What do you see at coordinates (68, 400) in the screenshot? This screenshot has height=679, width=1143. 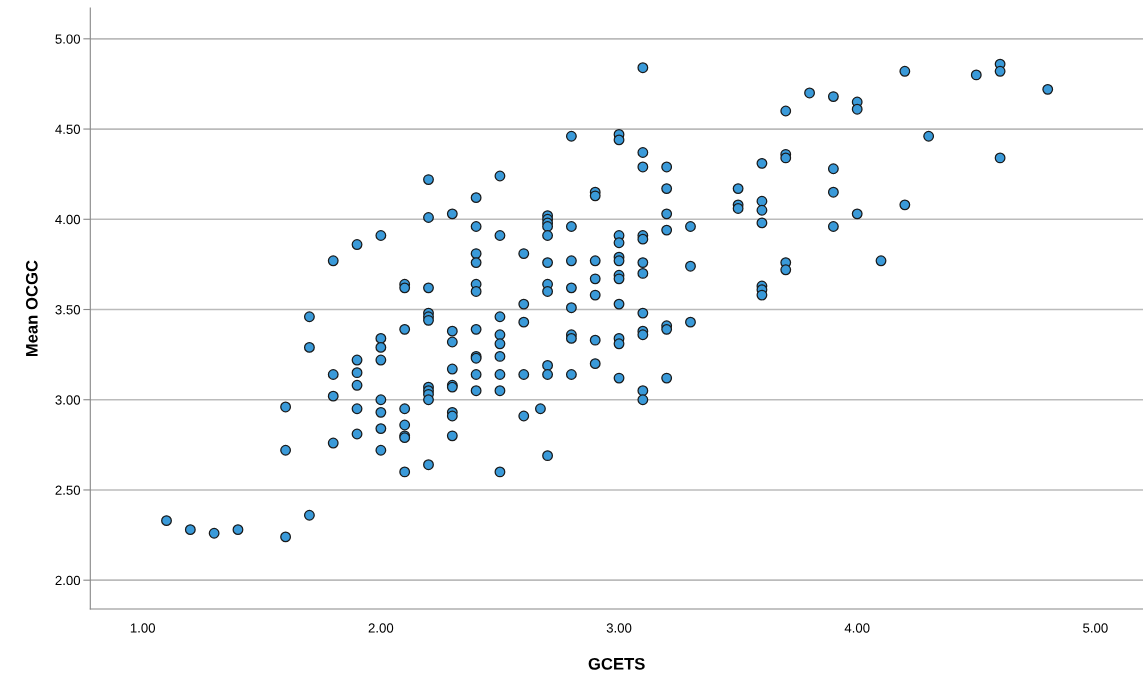 I see `y-tick-label: 3.00` at bounding box center [68, 400].